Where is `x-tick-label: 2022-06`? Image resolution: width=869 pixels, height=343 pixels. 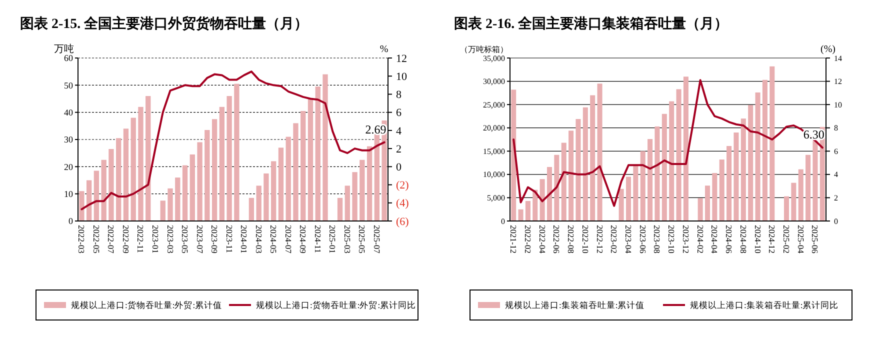 x-tick-label: 2022-06 is located at coordinates (557, 239).